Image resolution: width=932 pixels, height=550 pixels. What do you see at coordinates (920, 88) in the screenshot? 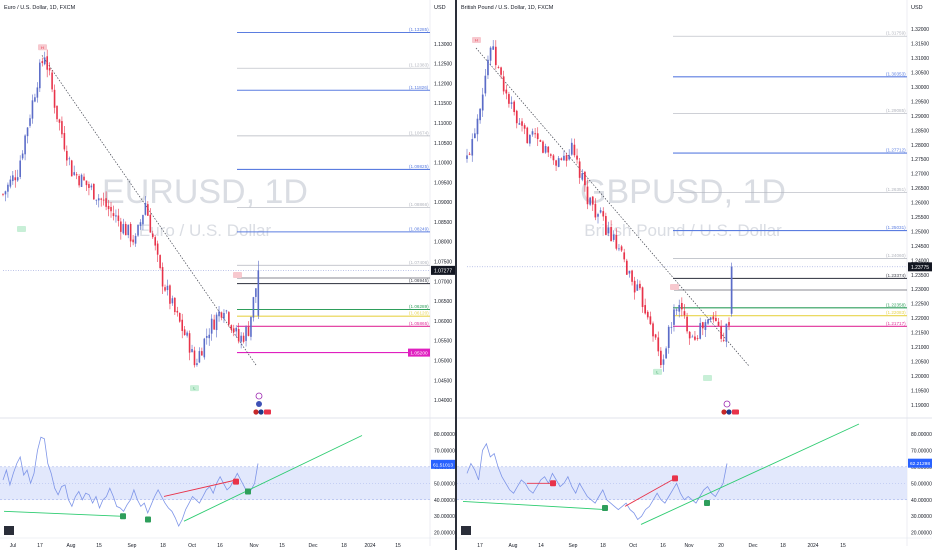
I see `y-tick-label: 1.30000` at bounding box center [920, 88].